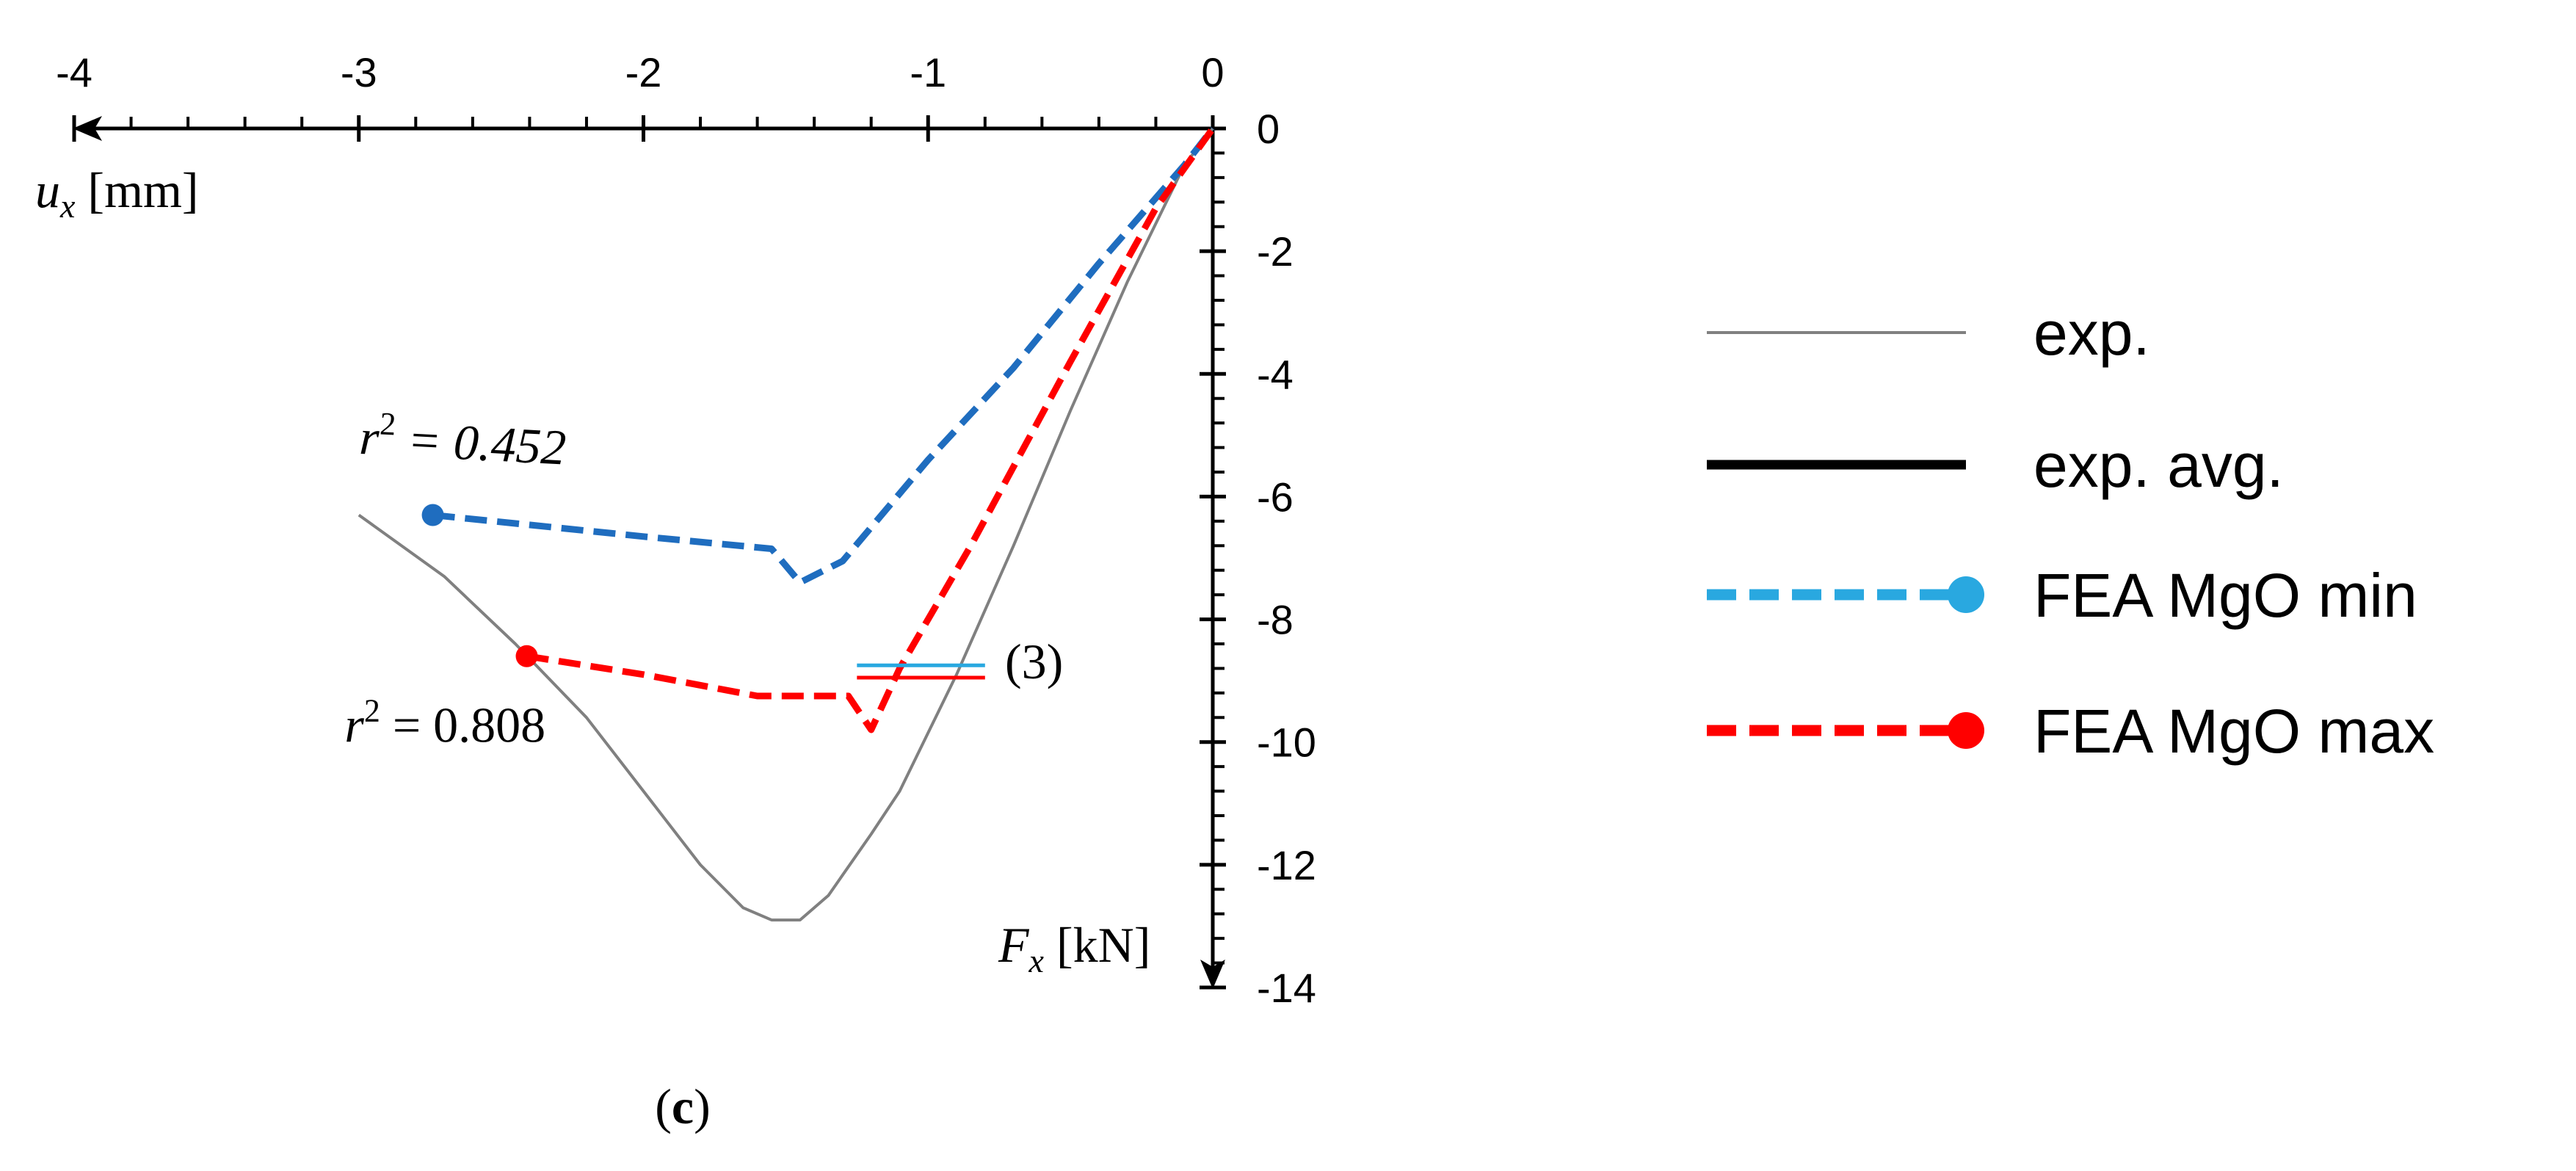 The width and height of the screenshot is (2576, 1171). What do you see at coordinates (2234, 731) in the screenshot?
I see `legend-label: FEA MgO max` at bounding box center [2234, 731].